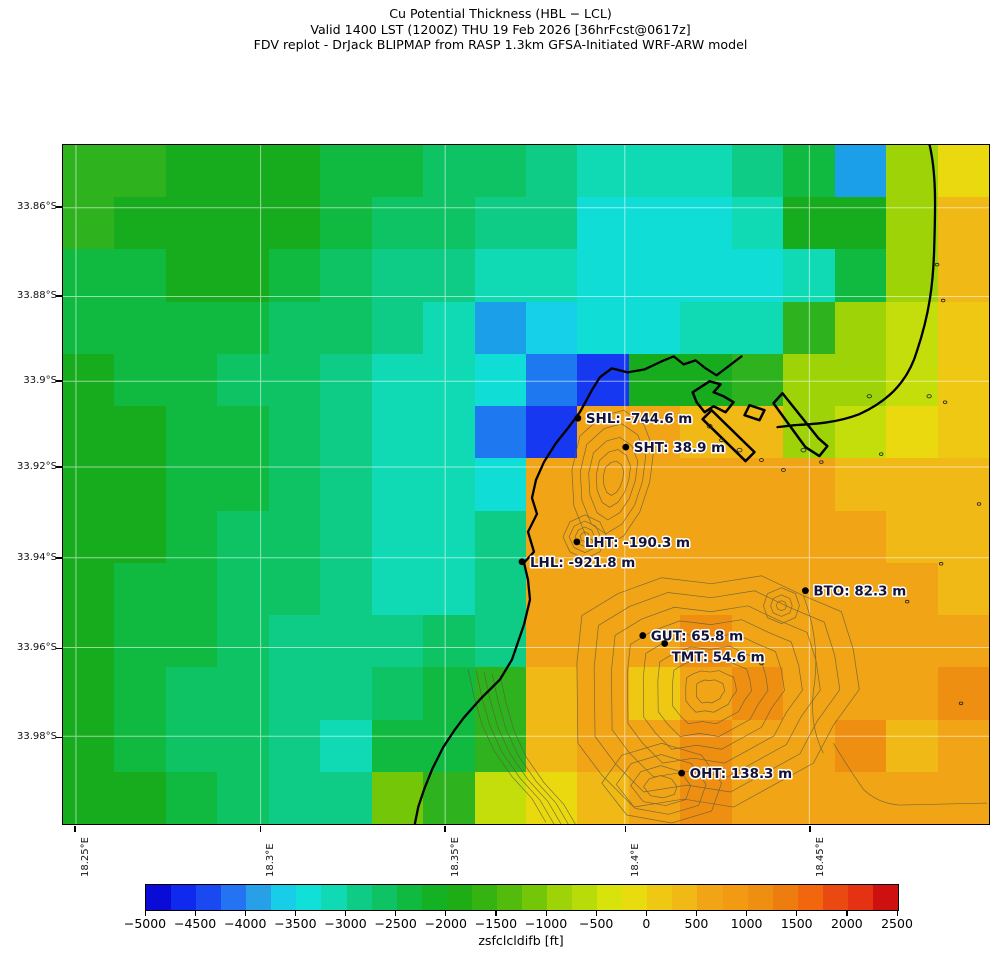 The image size is (1001, 962). Describe the element at coordinates (701, 366) in the screenshot. I see `coastline-north-shore` at that location.